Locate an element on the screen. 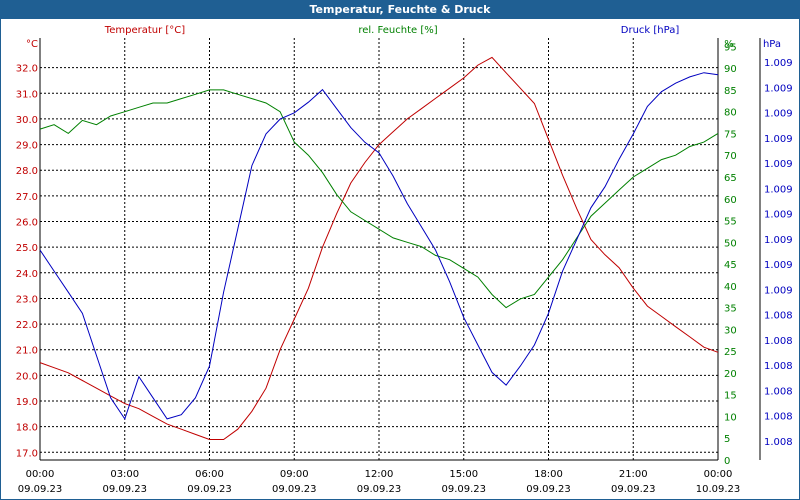  x-tick-time: 15:00 is located at coordinates (463, 474).